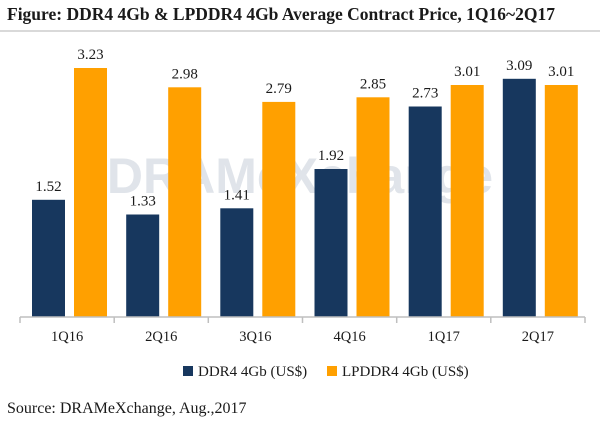  Describe the element at coordinates (252, 372) in the screenshot. I see `legend-label-ddr4: DDR4 4Gb (US$)` at that location.